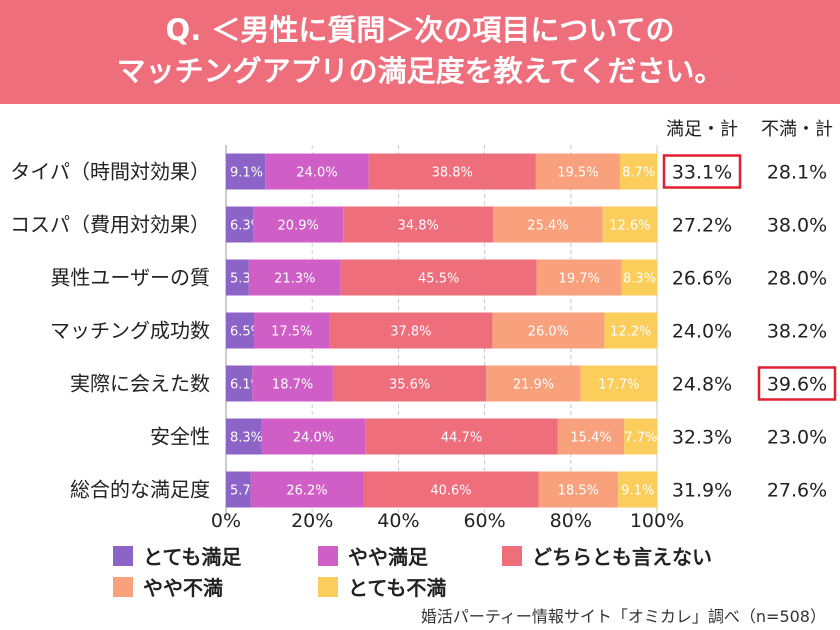 This screenshot has height=630, width=840. I want to click on x-tick-label: 0%, so click(226, 521).